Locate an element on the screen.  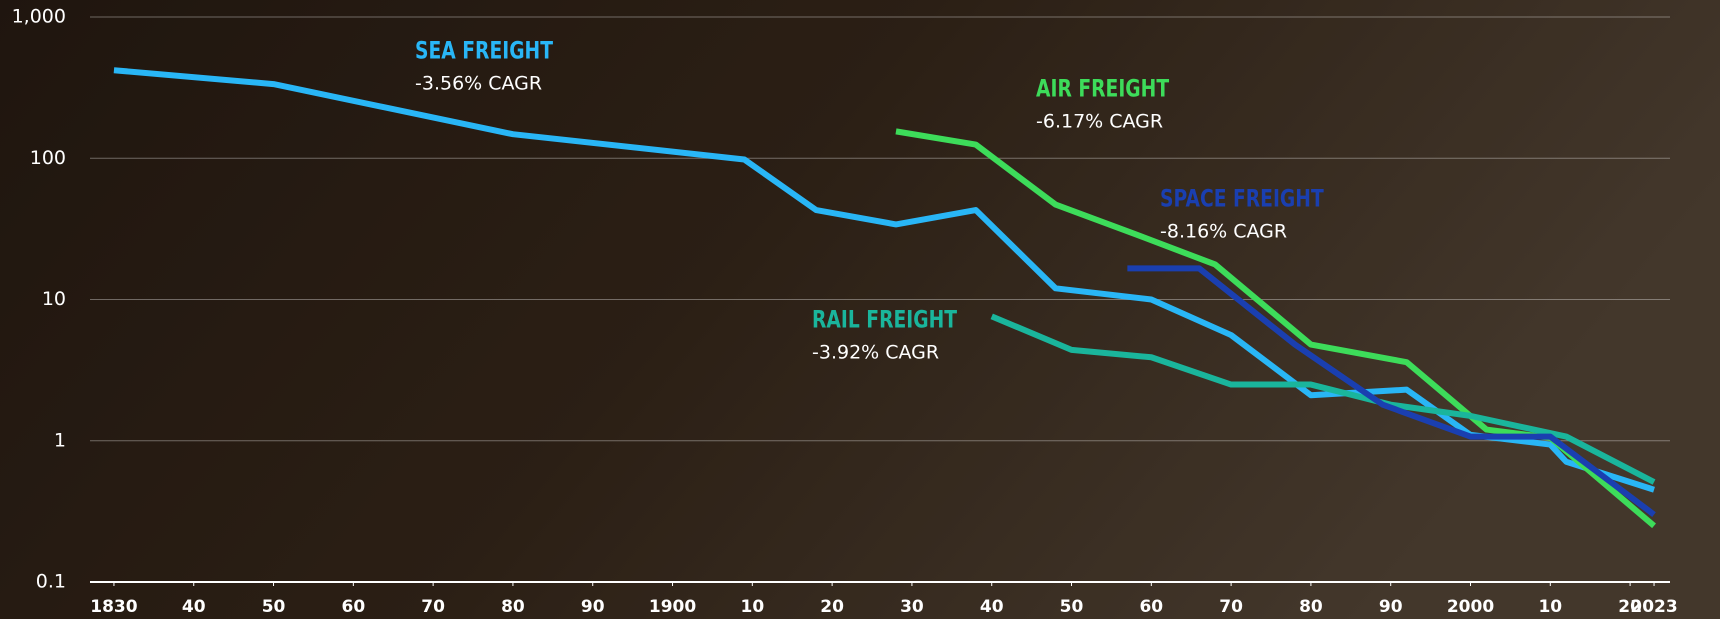
x-tick-label: 30 is located at coordinates (912, 607).